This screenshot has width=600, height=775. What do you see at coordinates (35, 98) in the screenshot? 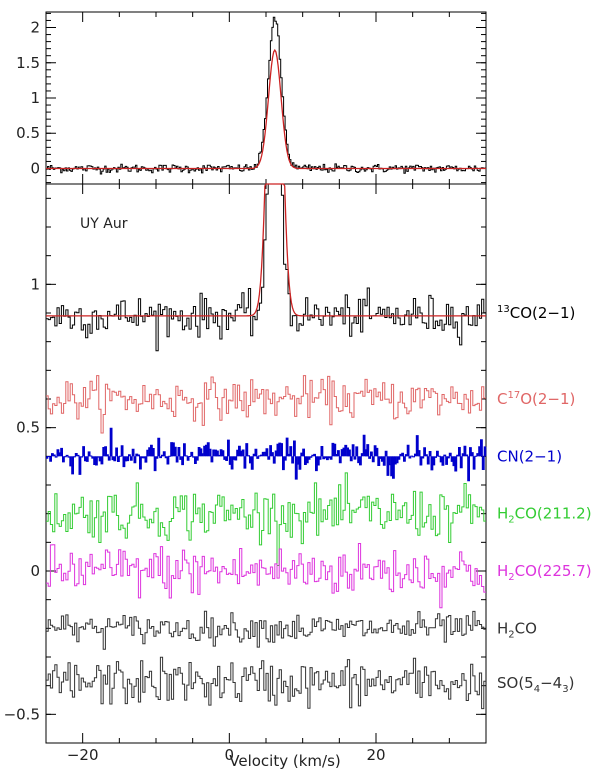
I see `top-y-tick-label: 1` at bounding box center [35, 98].